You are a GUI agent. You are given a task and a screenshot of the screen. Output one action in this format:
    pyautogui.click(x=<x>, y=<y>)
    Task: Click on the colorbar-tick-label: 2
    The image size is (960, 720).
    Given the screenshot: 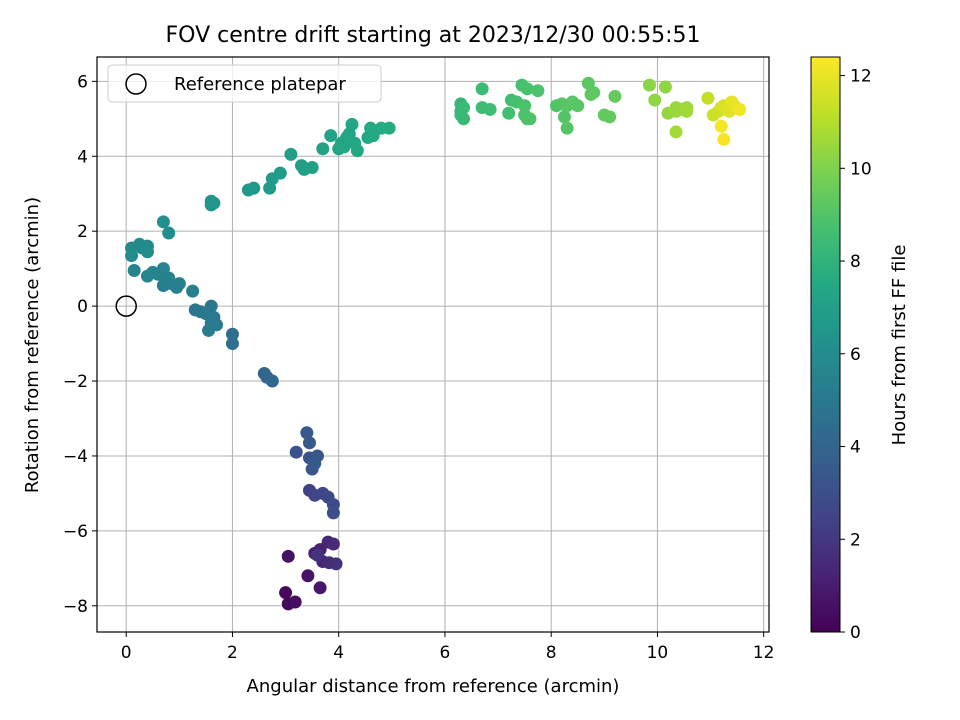 What is the action you would take?
    pyautogui.click(x=855, y=540)
    